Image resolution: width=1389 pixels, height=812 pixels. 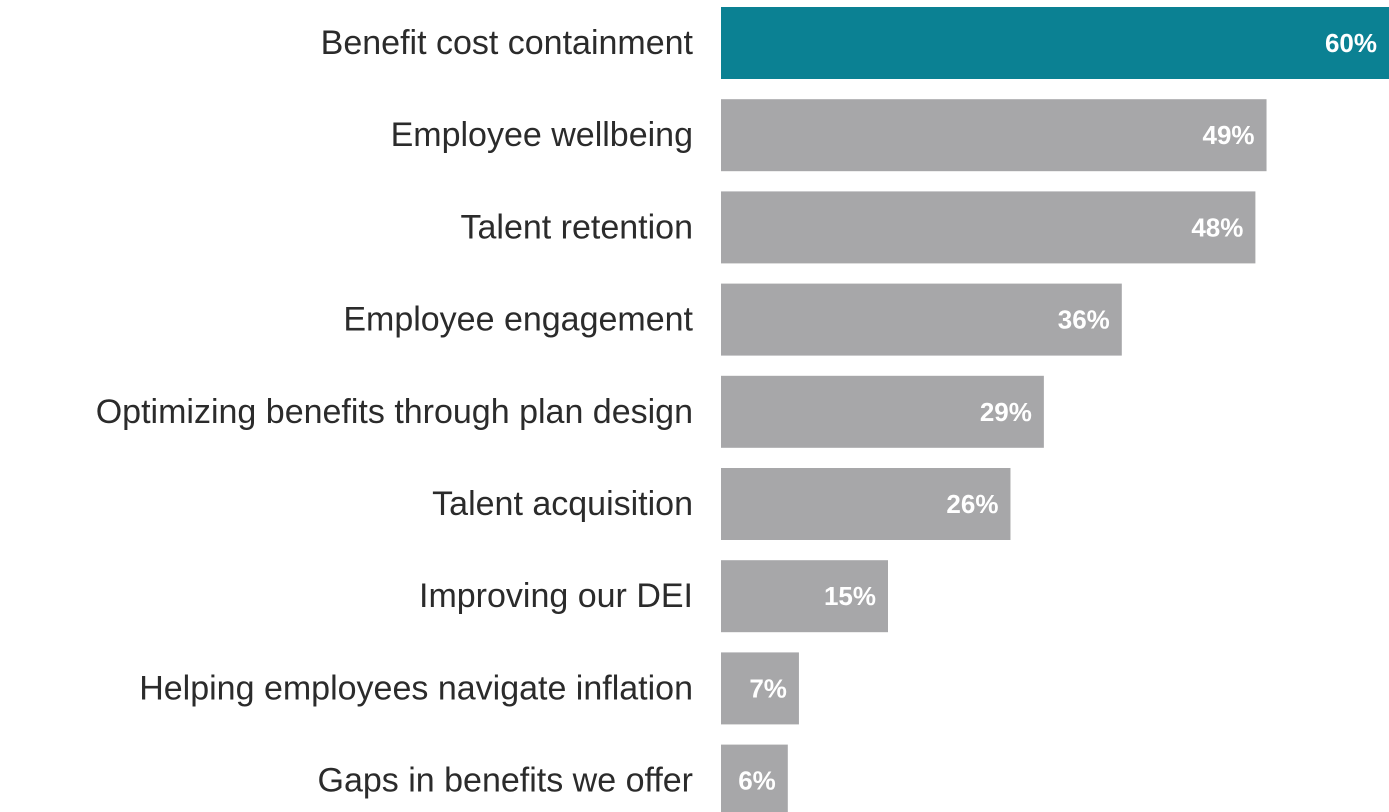 What do you see at coordinates (518, 320) in the screenshot?
I see `category-label-3: Employee engagement` at bounding box center [518, 320].